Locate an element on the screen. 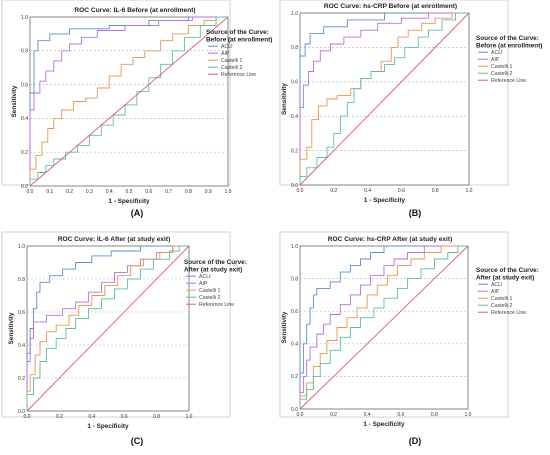 Image resolution: width=550 pixels, height=455 pixels. x-tick-label: 0.3 is located at coordinates (89, 192).